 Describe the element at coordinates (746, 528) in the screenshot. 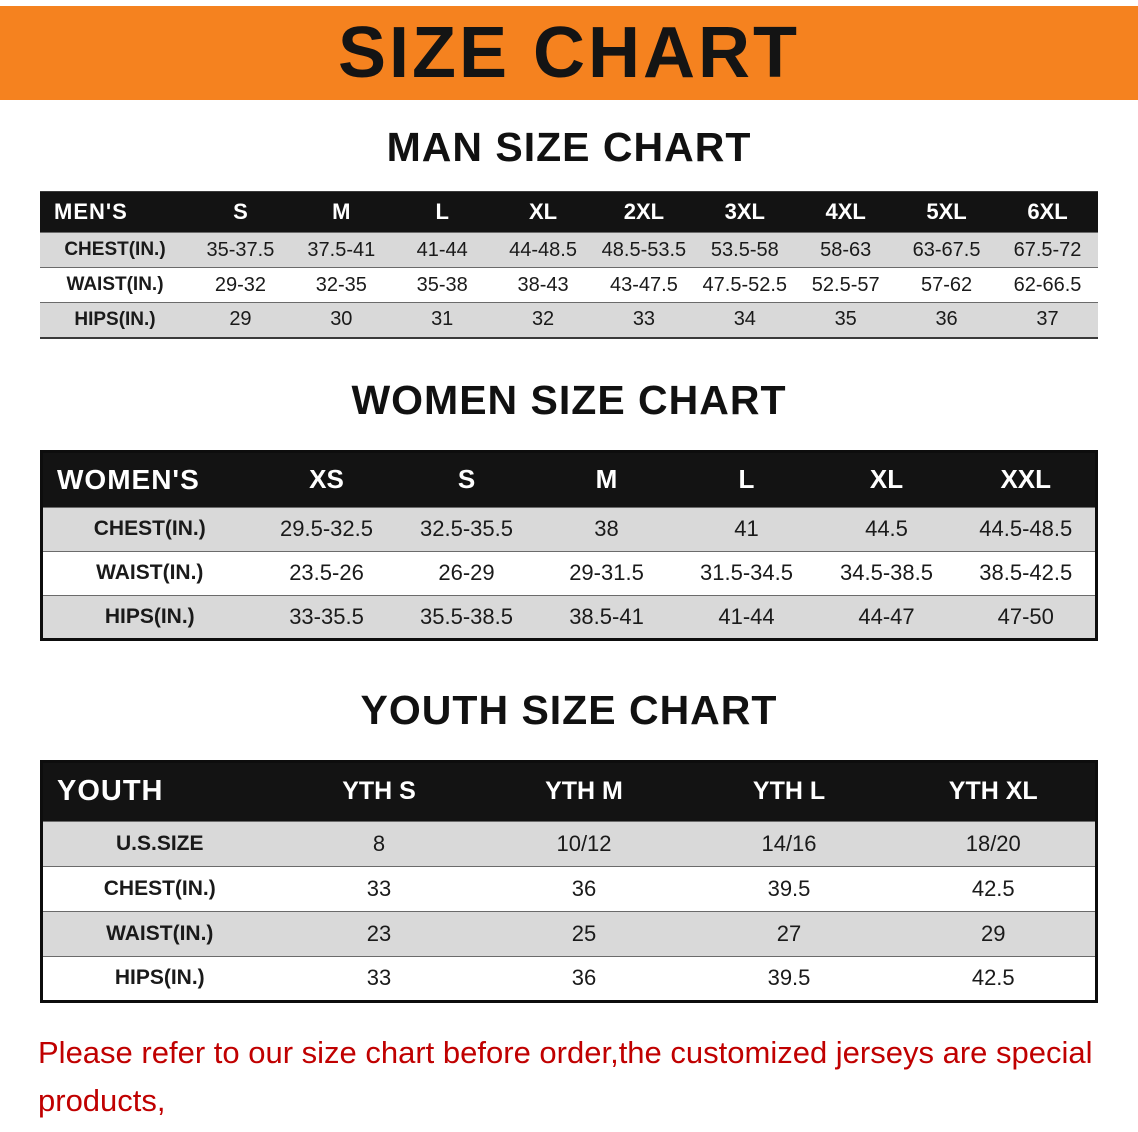

I see `value-cell: 41` at that location.